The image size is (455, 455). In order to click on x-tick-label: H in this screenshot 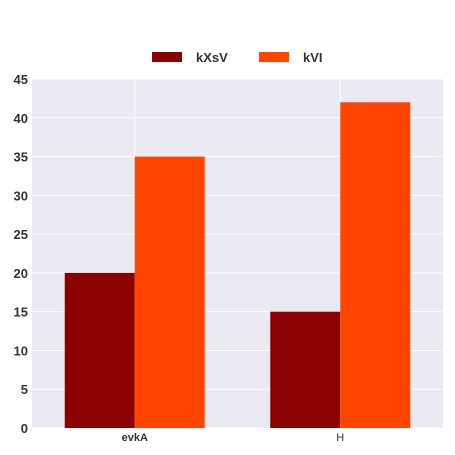, I will do `click(340, 438)`.